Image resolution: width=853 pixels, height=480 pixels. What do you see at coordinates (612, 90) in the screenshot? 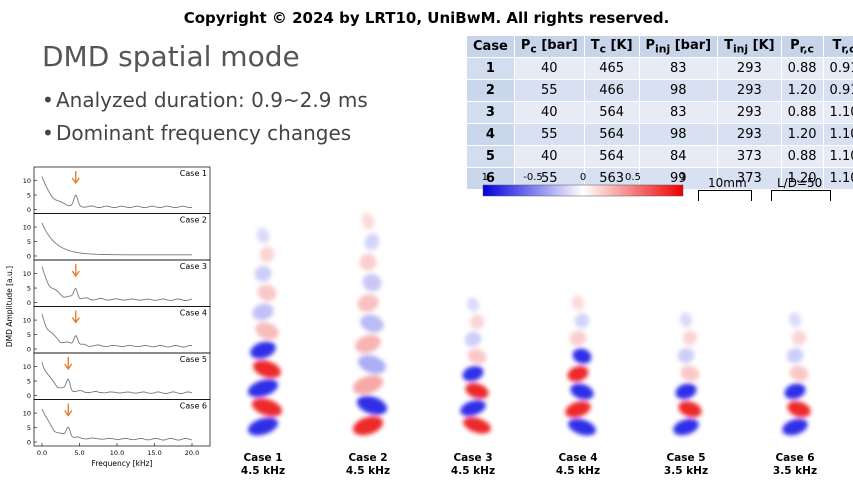
I see `table-cell: 466` at bounding box center [612, 90].